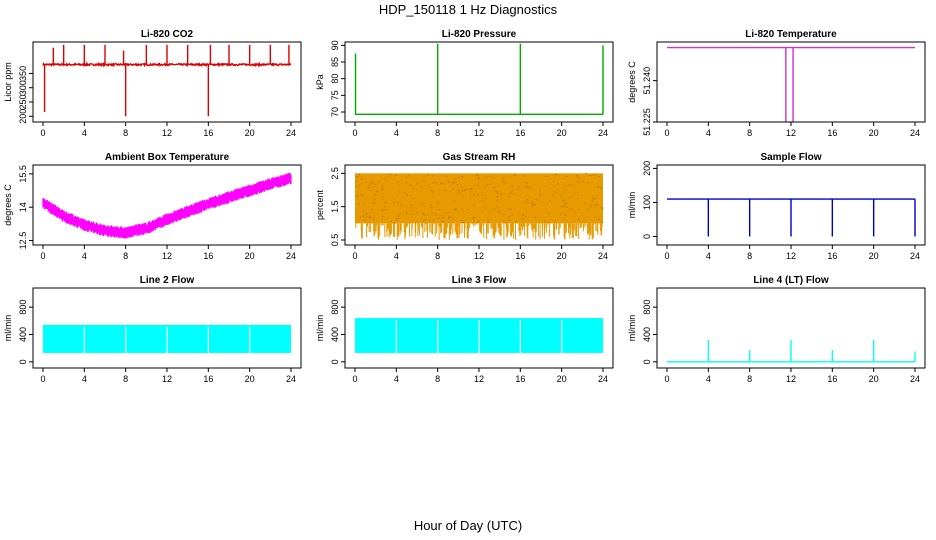 This screenshot has width=936, height=540. I want to click on y-tick-label: 200, so click(23, 116).